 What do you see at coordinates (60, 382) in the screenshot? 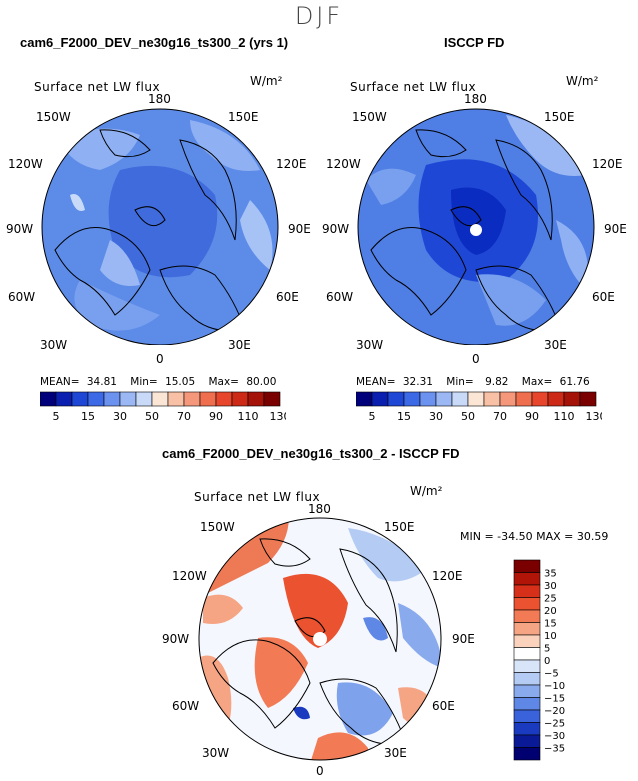
I see `mean-label: MEAN=` at bounding box center [60, 382].